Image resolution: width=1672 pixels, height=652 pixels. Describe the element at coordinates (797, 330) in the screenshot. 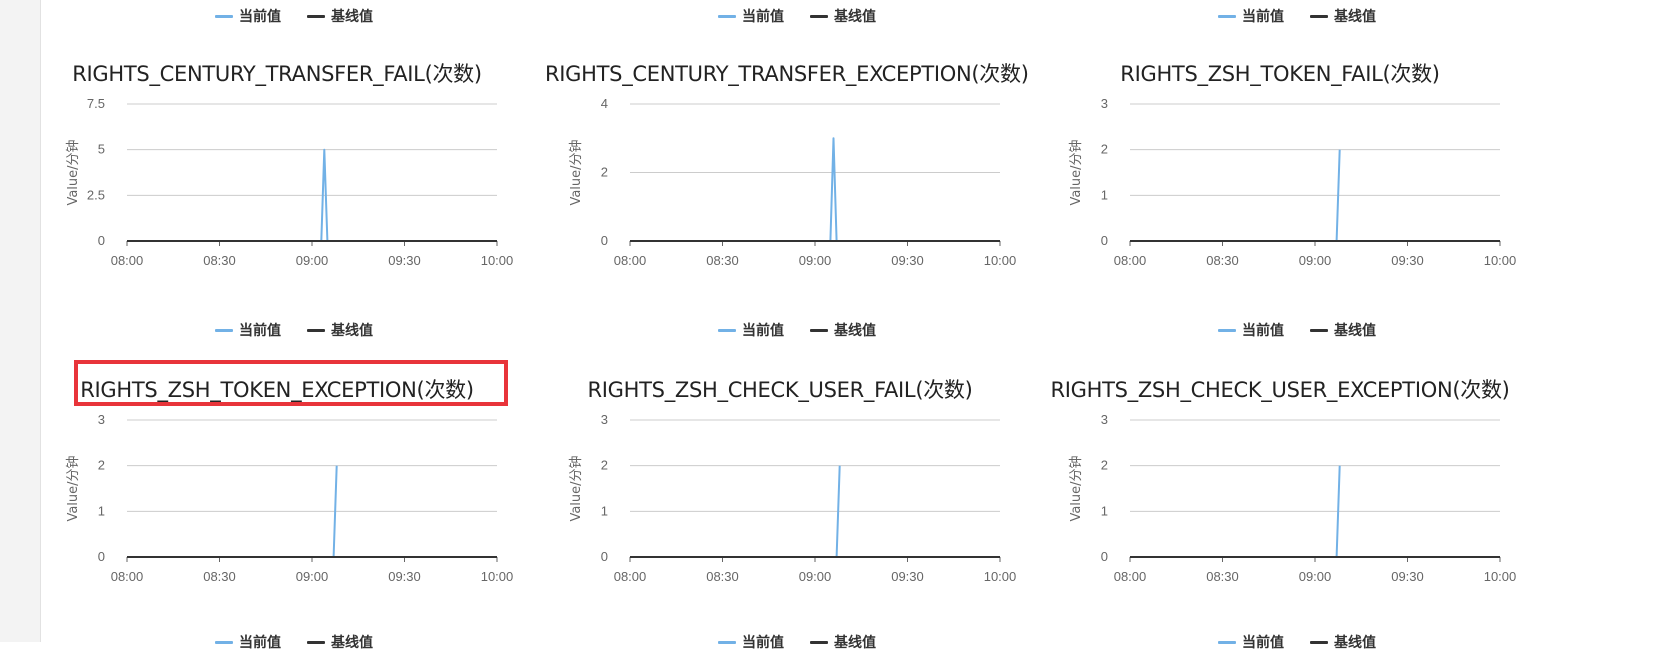

I see `legend-mid-2: 当前值 基线值` at that location.